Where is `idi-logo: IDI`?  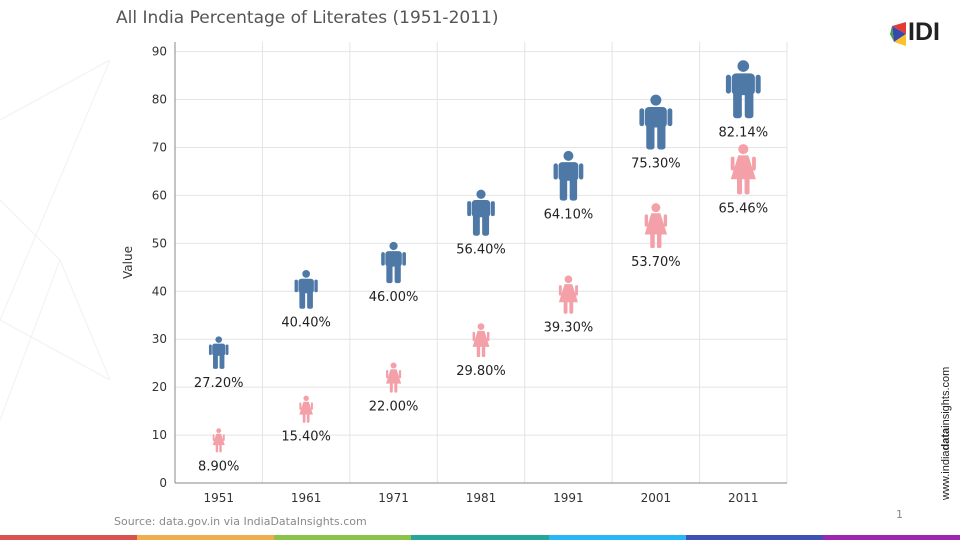
idi-logo: IDI is located at coordinates (915, 32).